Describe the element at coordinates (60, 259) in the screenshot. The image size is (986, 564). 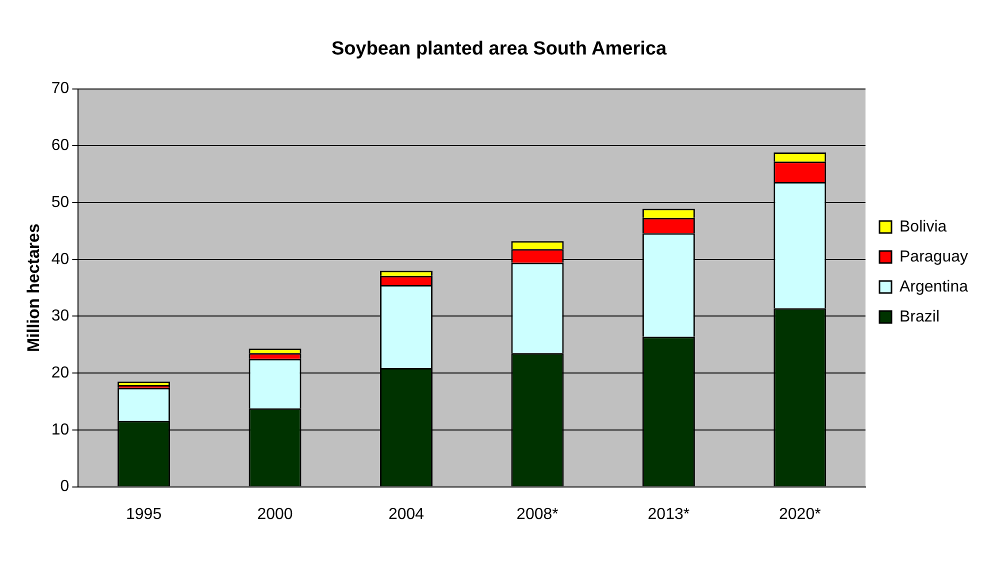
I see `y-tick-label: 40` at that location.